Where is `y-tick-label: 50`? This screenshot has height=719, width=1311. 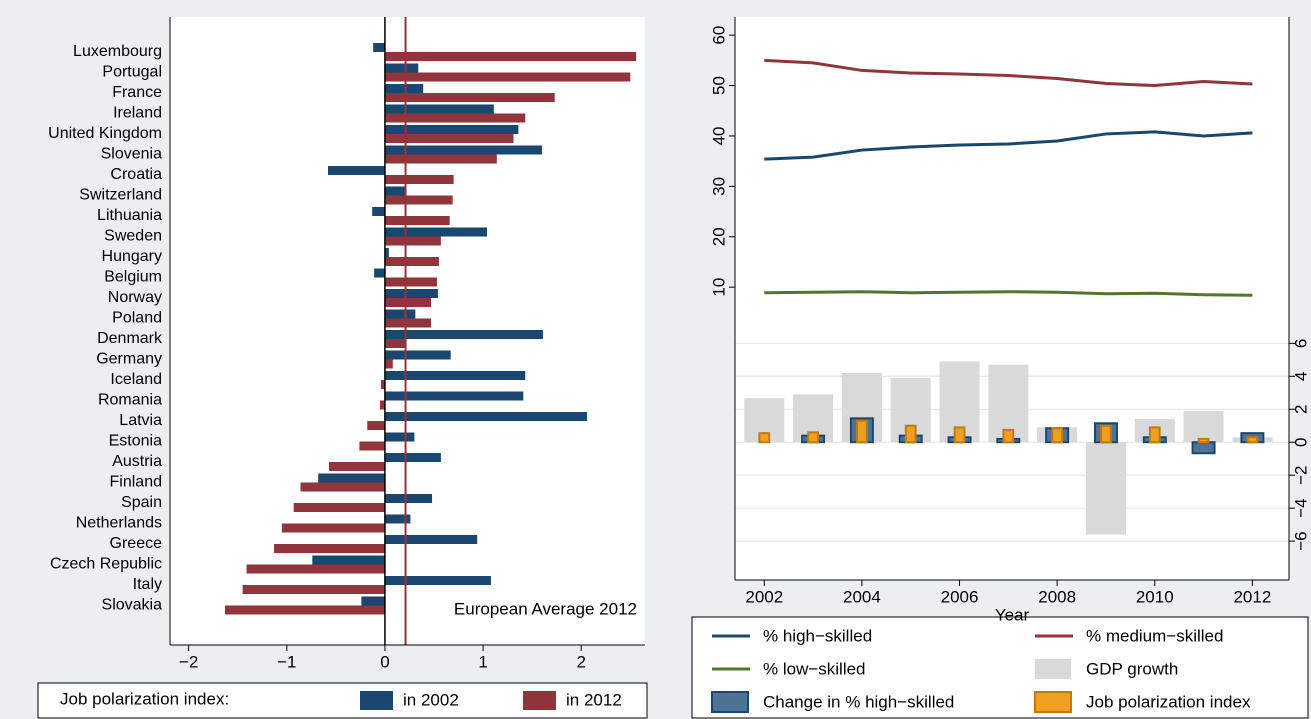
y-tick-label: 50 is located at coordinates (718, 85).